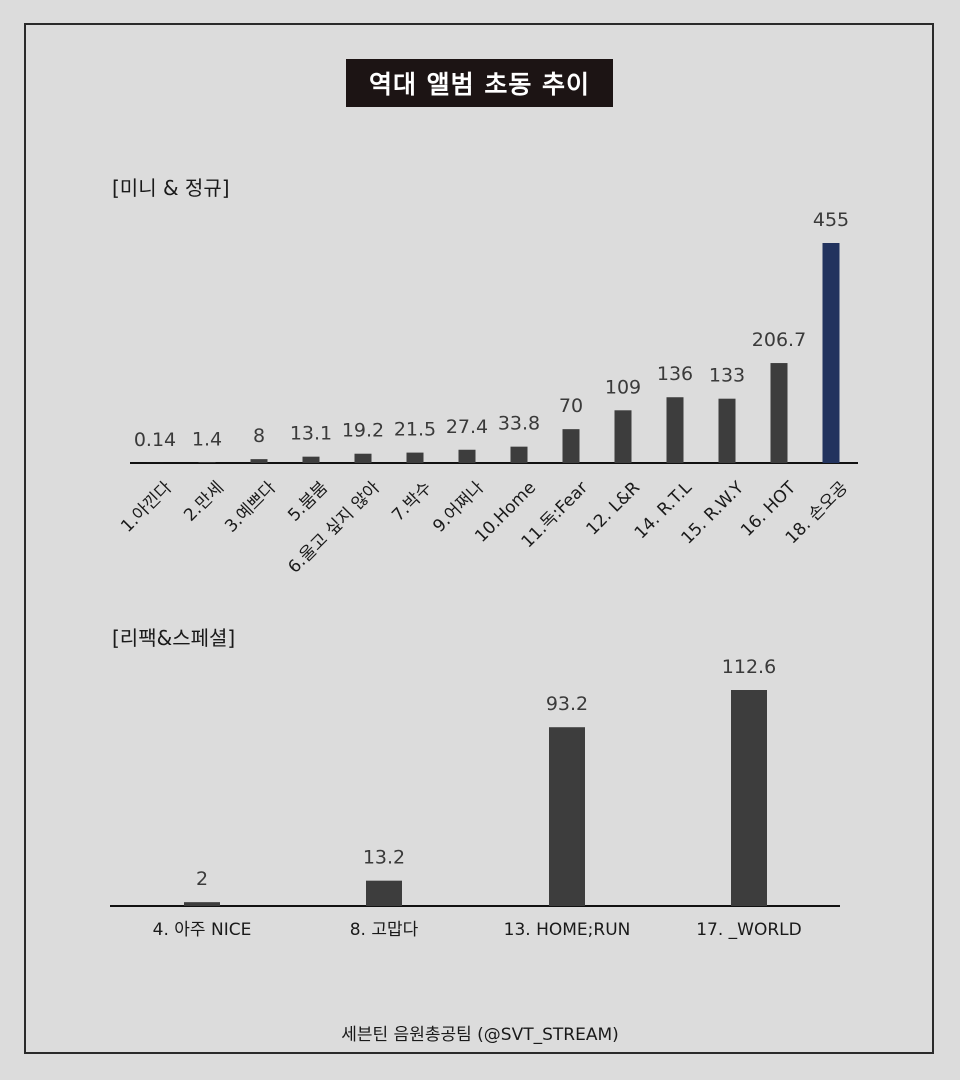  I want to click on data-label: 13.1, so click(311, 434).